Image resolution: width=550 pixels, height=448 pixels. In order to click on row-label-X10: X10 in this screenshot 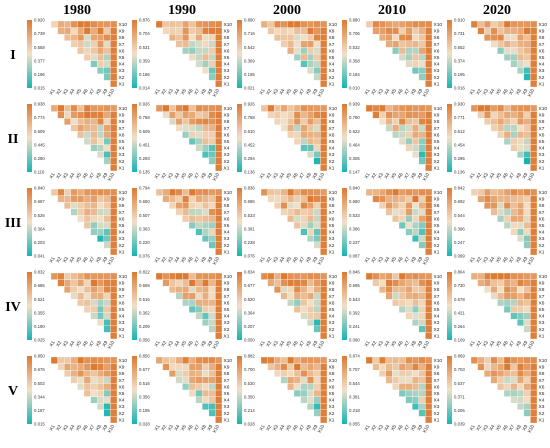, I will do `click(123, 109)`.